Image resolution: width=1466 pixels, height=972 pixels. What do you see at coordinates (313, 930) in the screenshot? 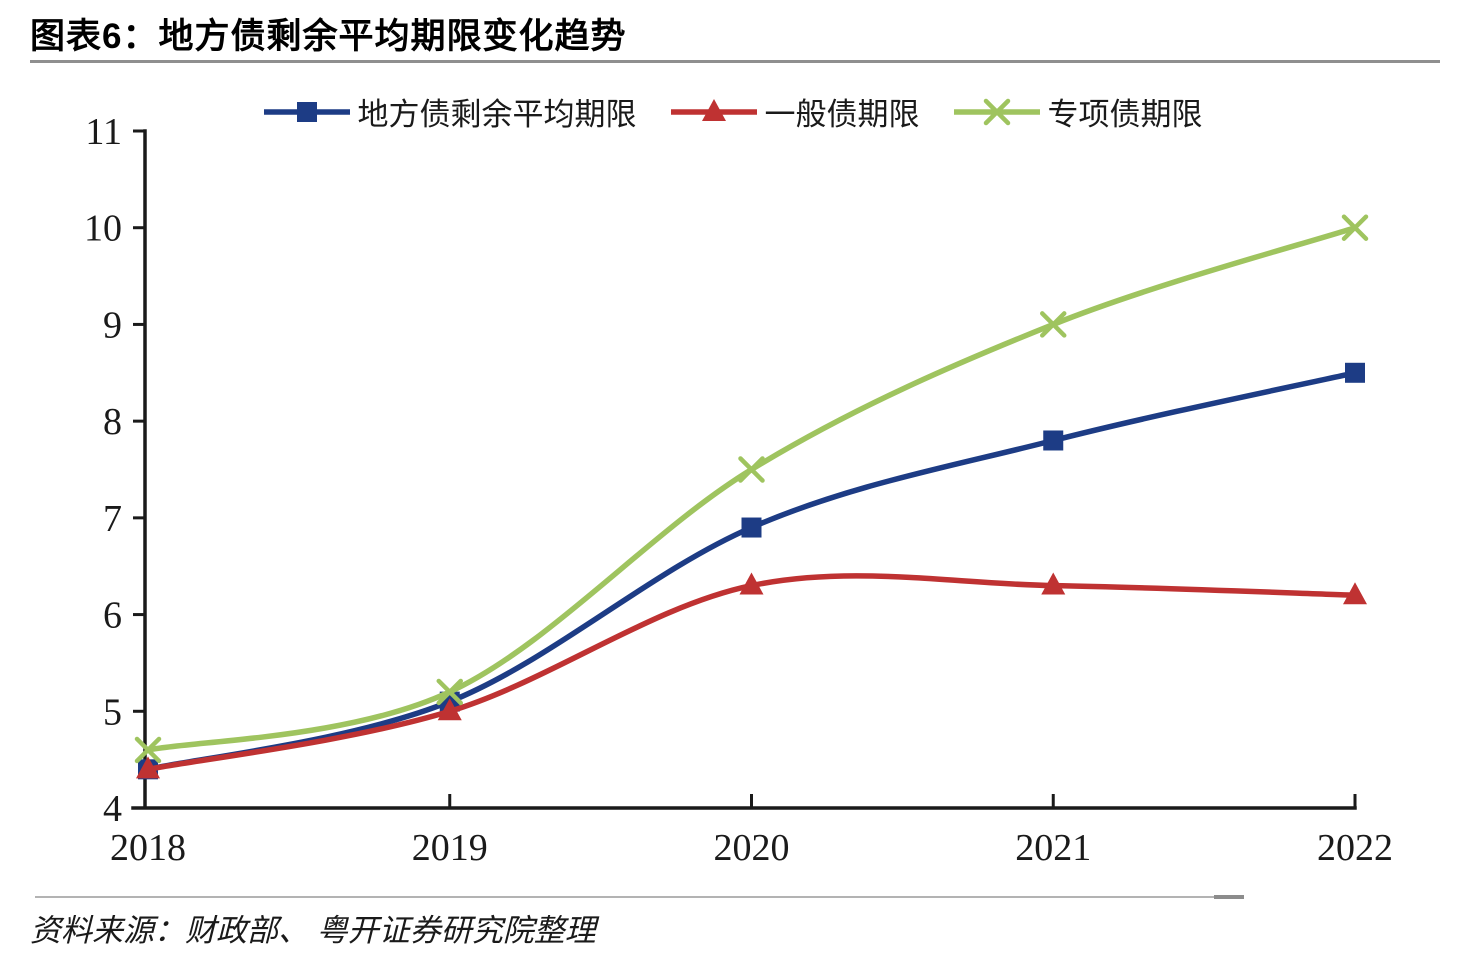
I see `source-note: 资料来源：财政部、 粤开证券研究院整理` at bounding box center [313, 930].